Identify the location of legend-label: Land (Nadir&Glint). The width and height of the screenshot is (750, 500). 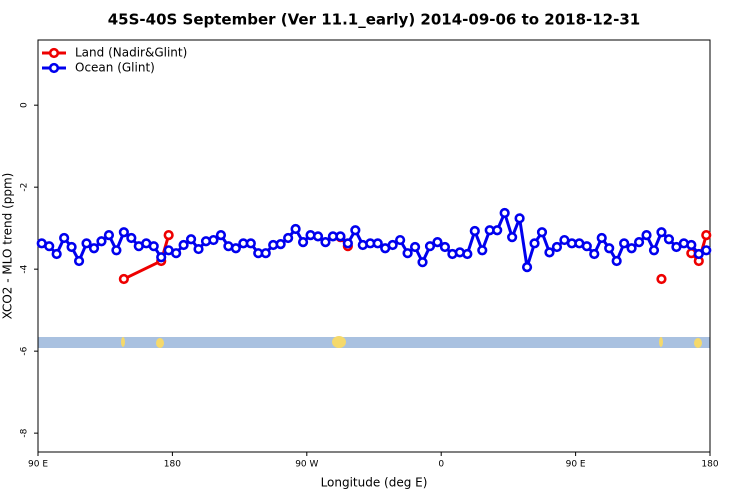
(131, 53).